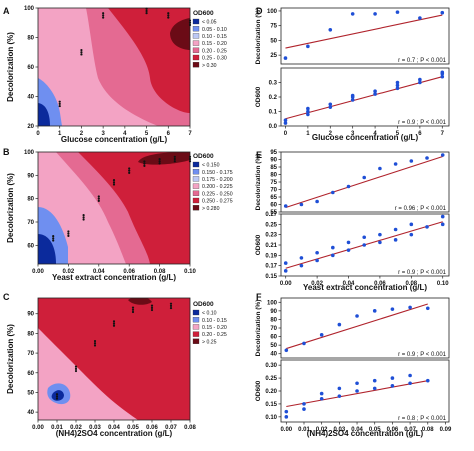 Image resolution: width=474 pixels, height=451 pixels. I want to click on legend-label: < 0.10, so click(209, 314).